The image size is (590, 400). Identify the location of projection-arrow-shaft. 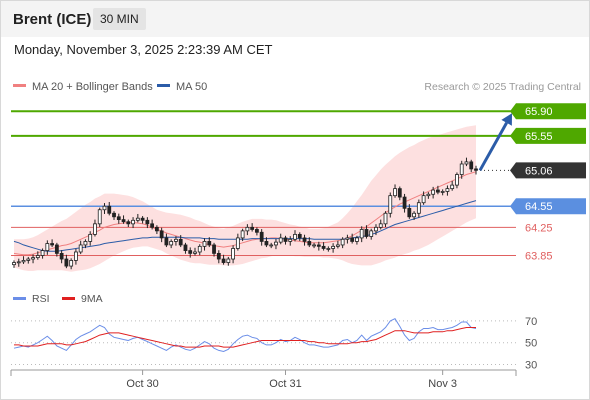
(493, 147).